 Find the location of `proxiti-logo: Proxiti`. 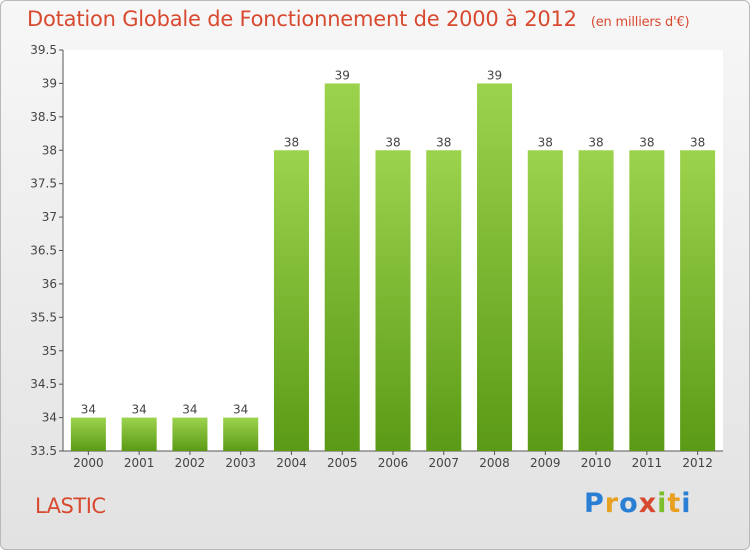

proxiti-logo: Proxiti is located at coordinates (638, 503).